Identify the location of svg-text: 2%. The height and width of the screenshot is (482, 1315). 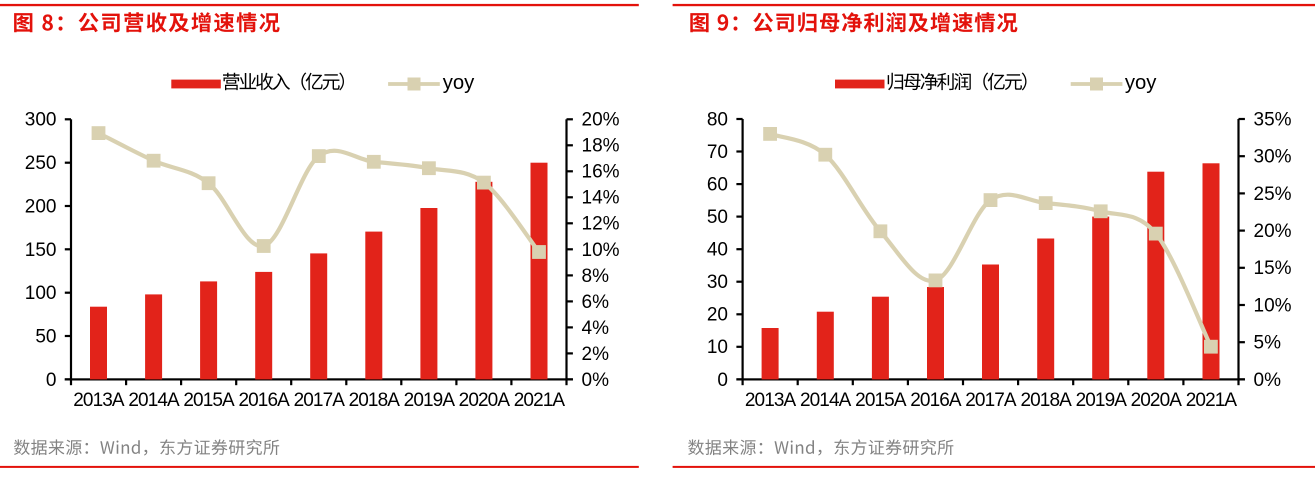
(596, 354).